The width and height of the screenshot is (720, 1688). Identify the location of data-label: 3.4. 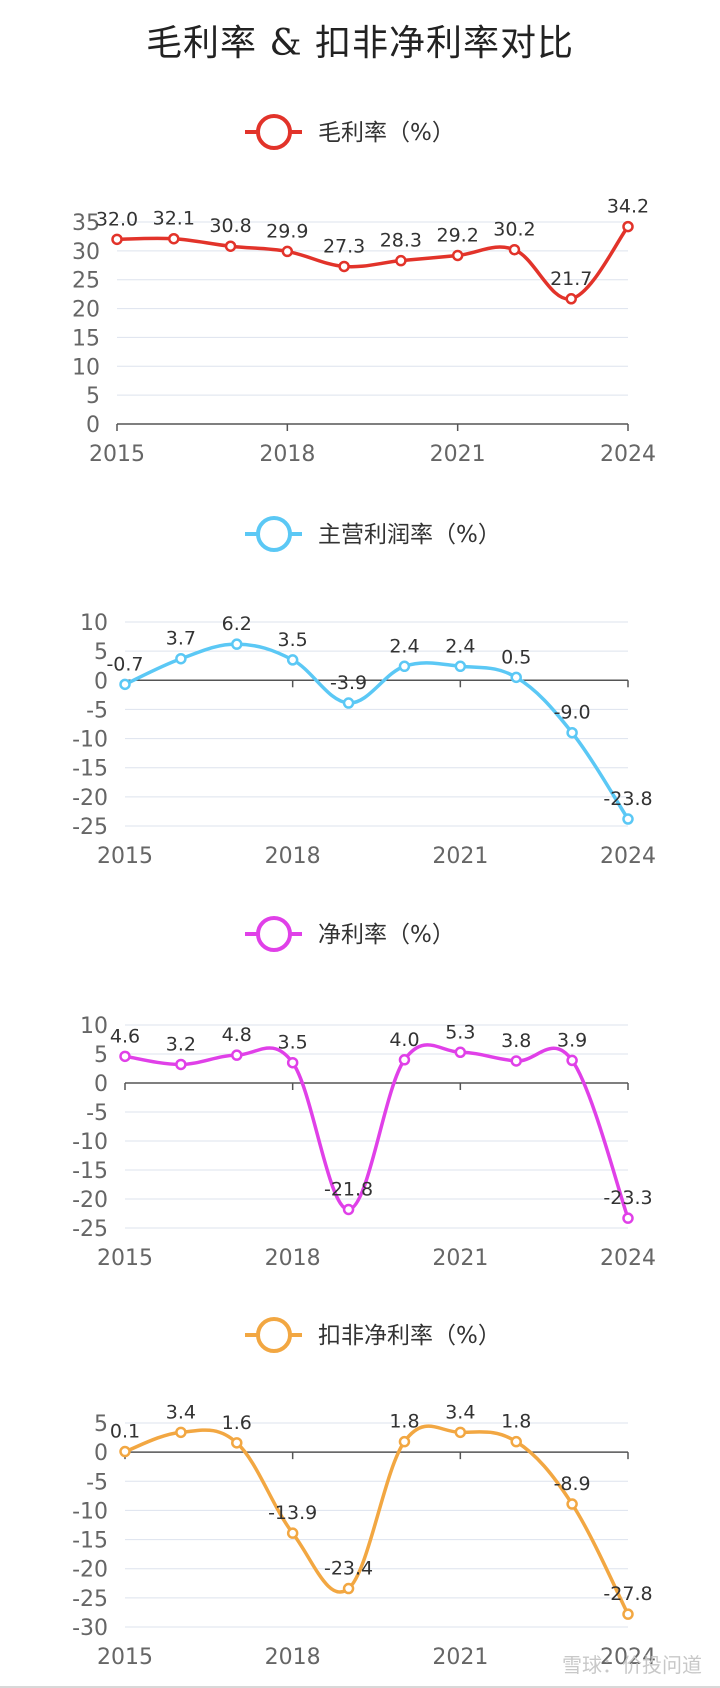
(460, 1412).